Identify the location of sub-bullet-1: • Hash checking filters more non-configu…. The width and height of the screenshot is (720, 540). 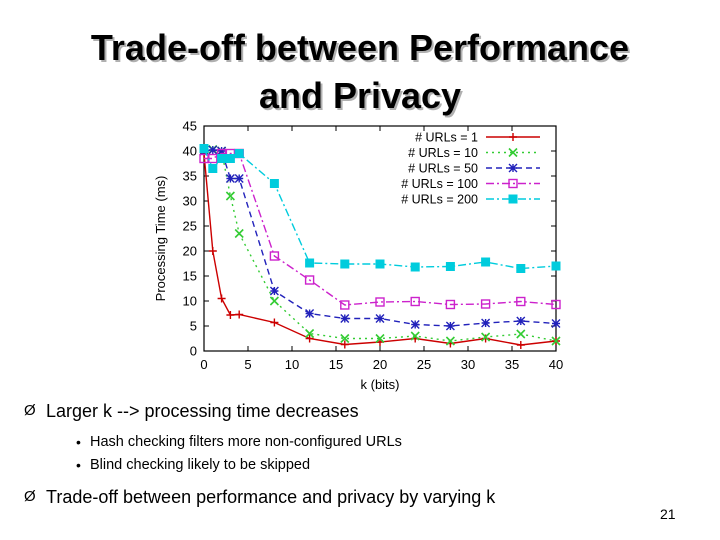
(239, 442).